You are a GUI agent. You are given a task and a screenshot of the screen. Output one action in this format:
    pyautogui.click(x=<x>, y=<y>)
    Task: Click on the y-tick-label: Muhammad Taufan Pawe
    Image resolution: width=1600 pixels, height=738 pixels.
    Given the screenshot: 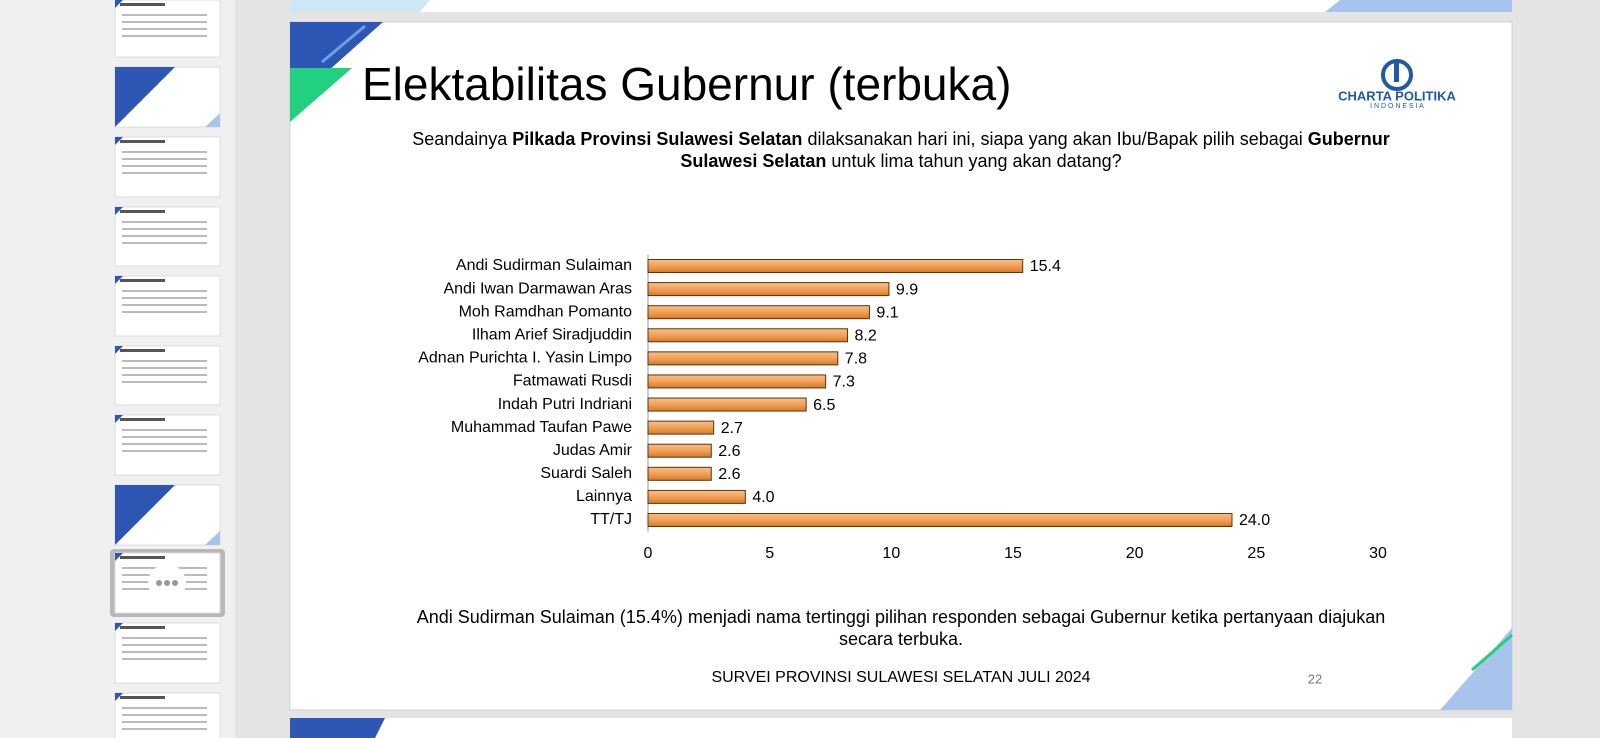 What is the action you would take?
    pyautogui.click(x=541, y=427)
    